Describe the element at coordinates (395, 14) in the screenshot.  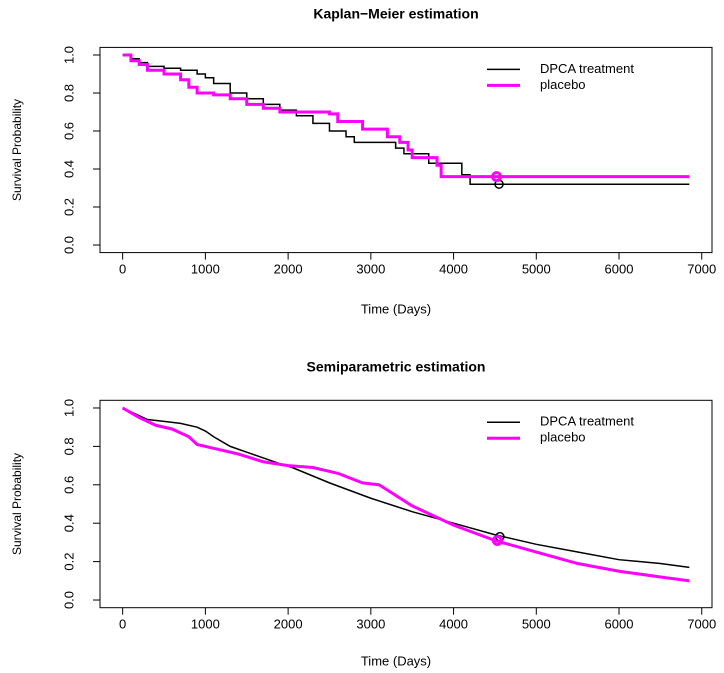
I see `chart-title: Kaplan−Meier estimation` at that location.